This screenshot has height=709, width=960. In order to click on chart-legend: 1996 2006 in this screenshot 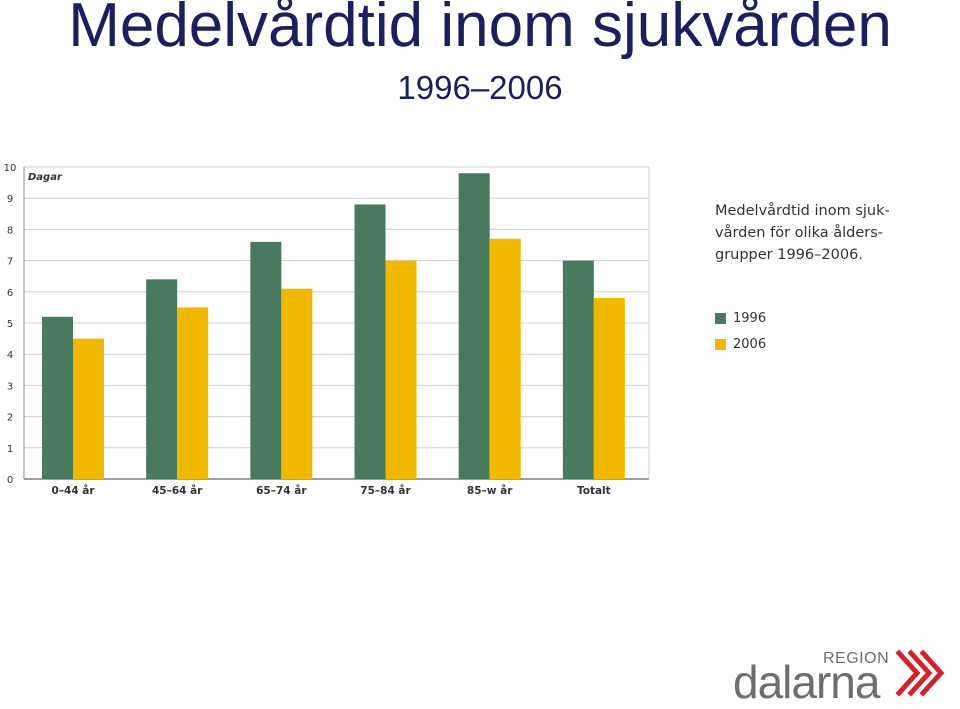, I will do `click(740, 331)`.